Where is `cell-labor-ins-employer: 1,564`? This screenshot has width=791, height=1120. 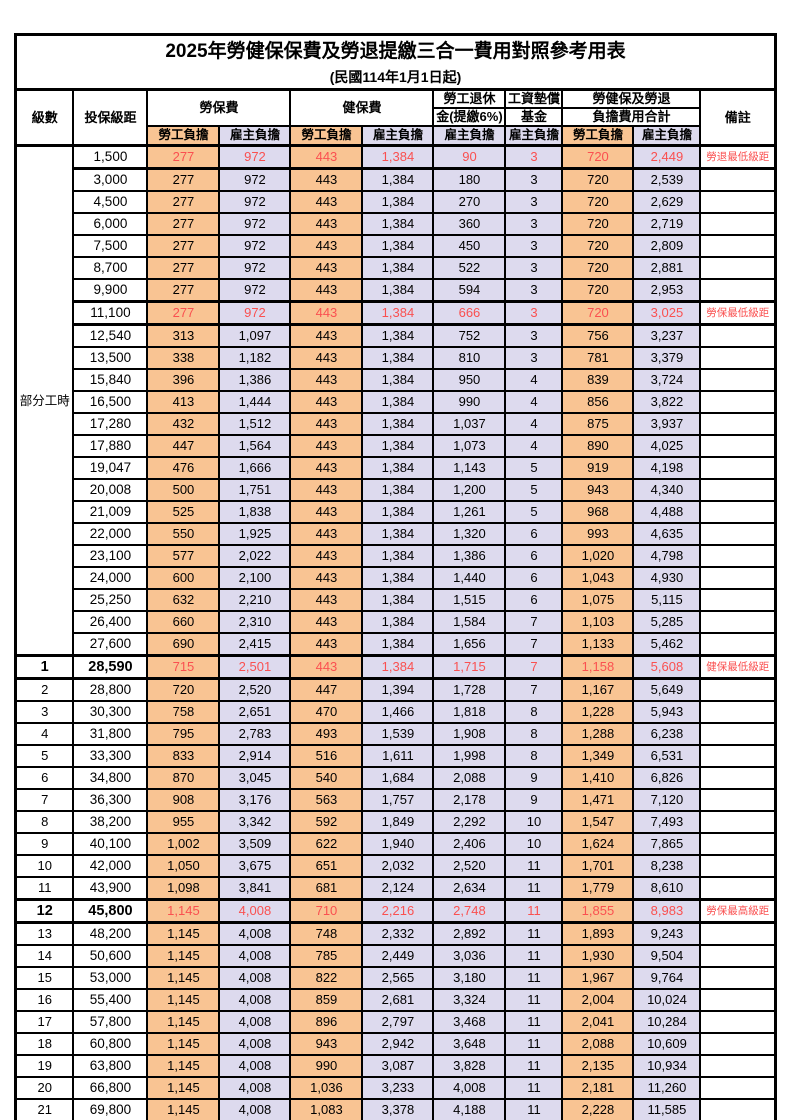
cell-labor-ins-employer: 1,564 is located at coordinates (255, 446).